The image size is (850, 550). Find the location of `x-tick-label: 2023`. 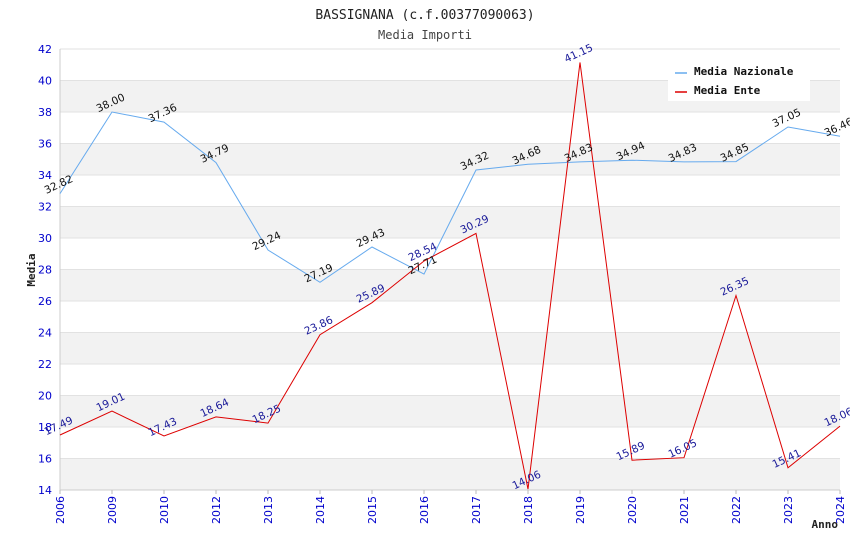

x-tick-label: 2023 is located at coordinates (788, 510).